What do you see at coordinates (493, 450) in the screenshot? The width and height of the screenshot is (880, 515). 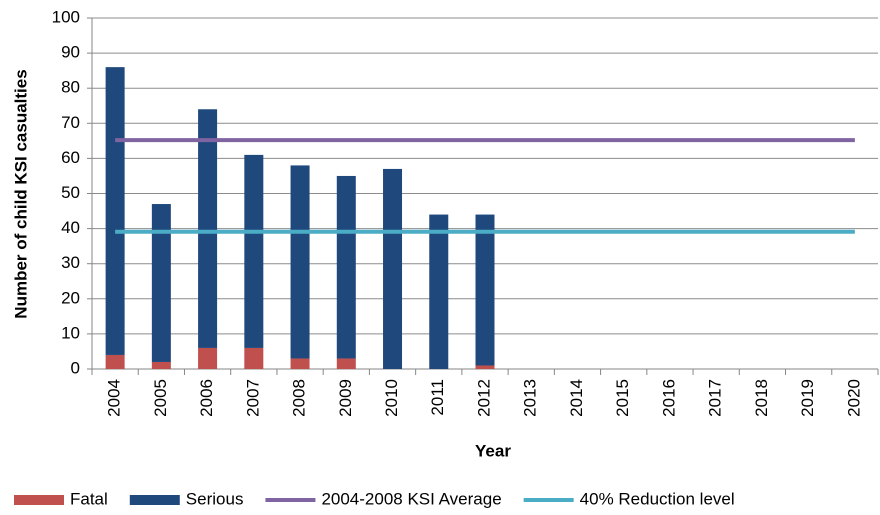 I see `x-axis-title: Year` at bounding box center [493, 450].